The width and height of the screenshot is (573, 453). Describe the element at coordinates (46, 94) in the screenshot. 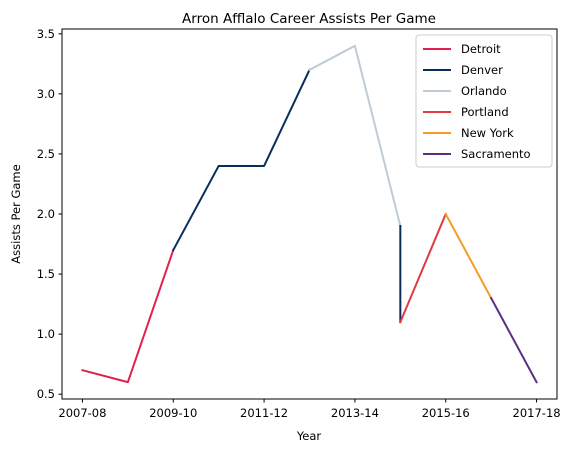

I see `y-tick-label: 3.0` at that location.